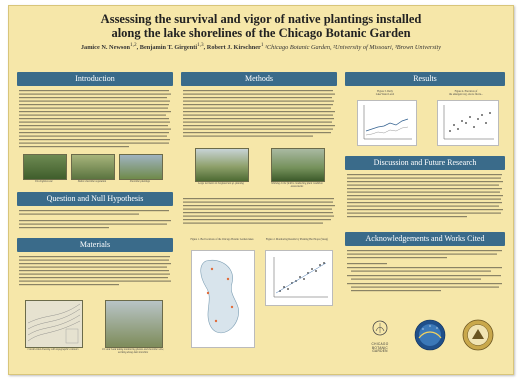 The width and height of the screenshot is (532, 381). I want to click on materials-text, so click(95, 276).